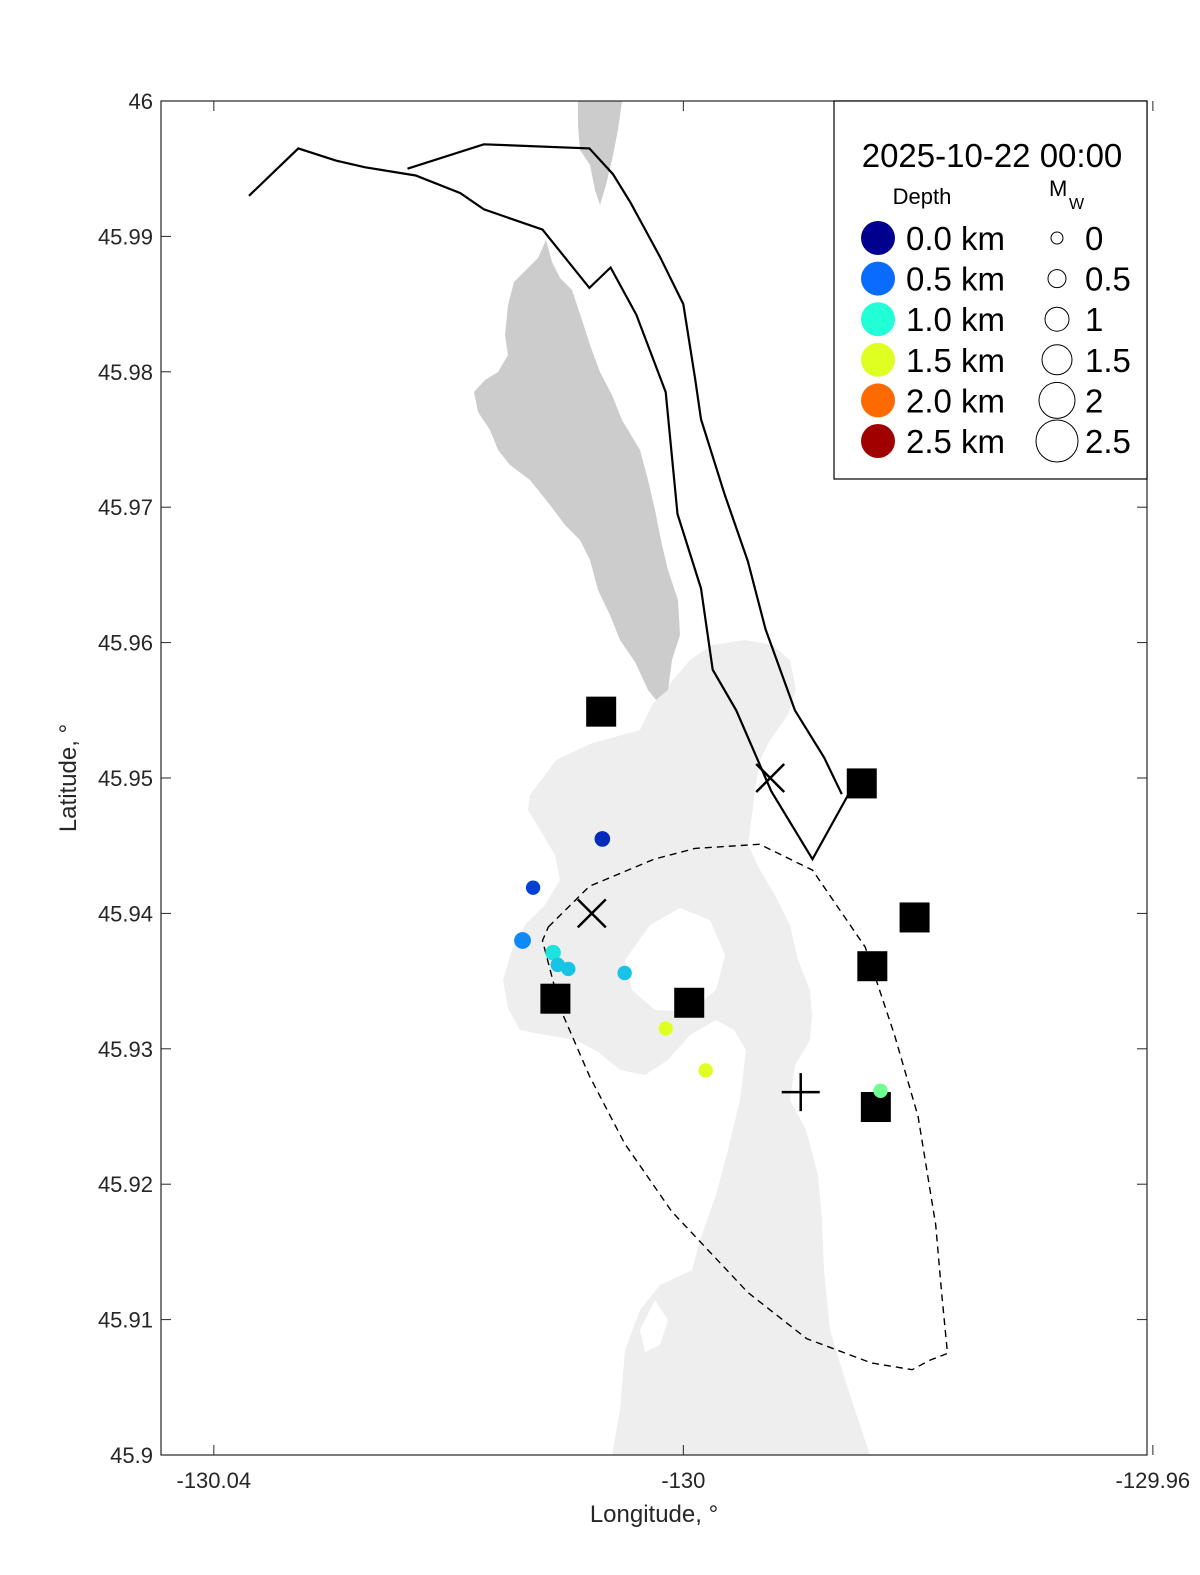 Image resolution: width=1200 pixels, height=1575 pixels. Describe the element at coordinates (1077, 204) in the screenshot. I see `legend-magnitude-subscript: W` at that location.